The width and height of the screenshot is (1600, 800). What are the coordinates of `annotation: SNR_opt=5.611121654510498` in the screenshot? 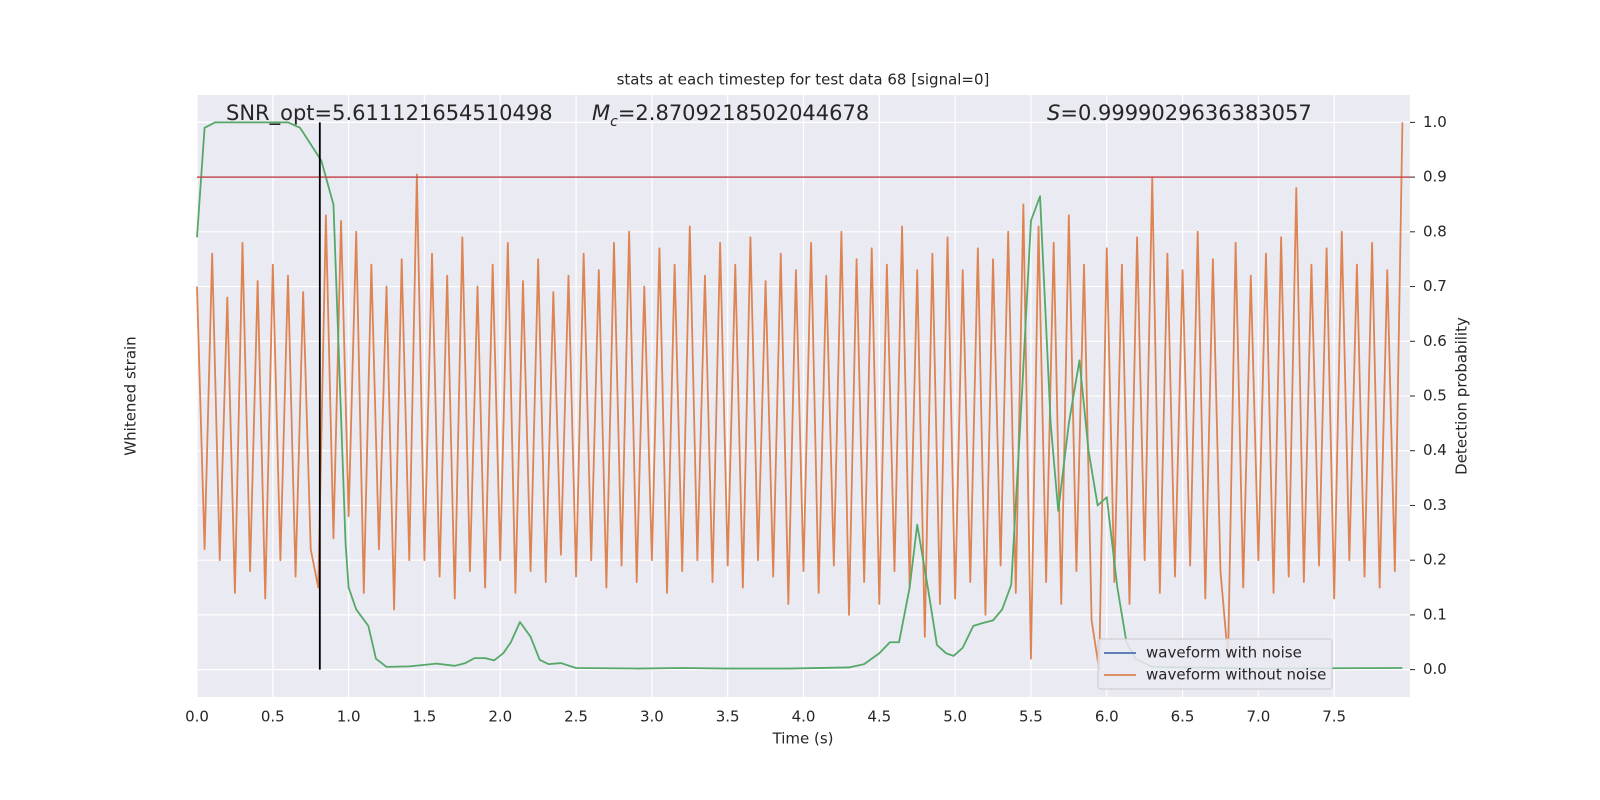 It's located at (389, 113).